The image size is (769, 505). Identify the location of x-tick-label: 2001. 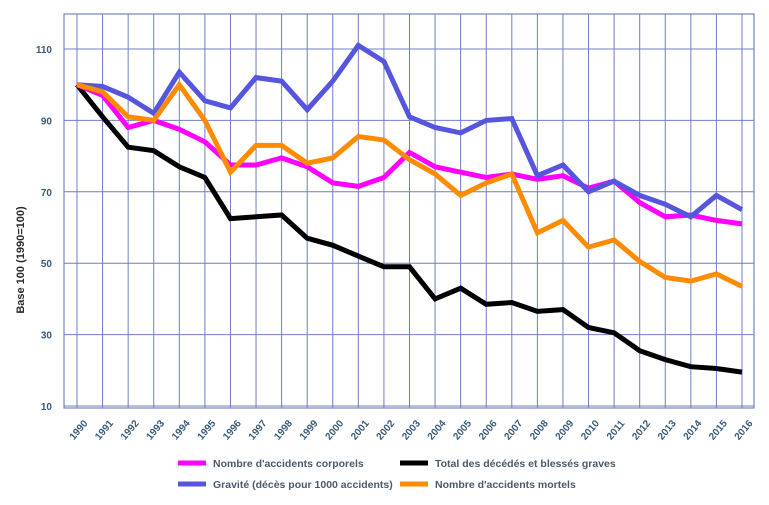
(360, 430).